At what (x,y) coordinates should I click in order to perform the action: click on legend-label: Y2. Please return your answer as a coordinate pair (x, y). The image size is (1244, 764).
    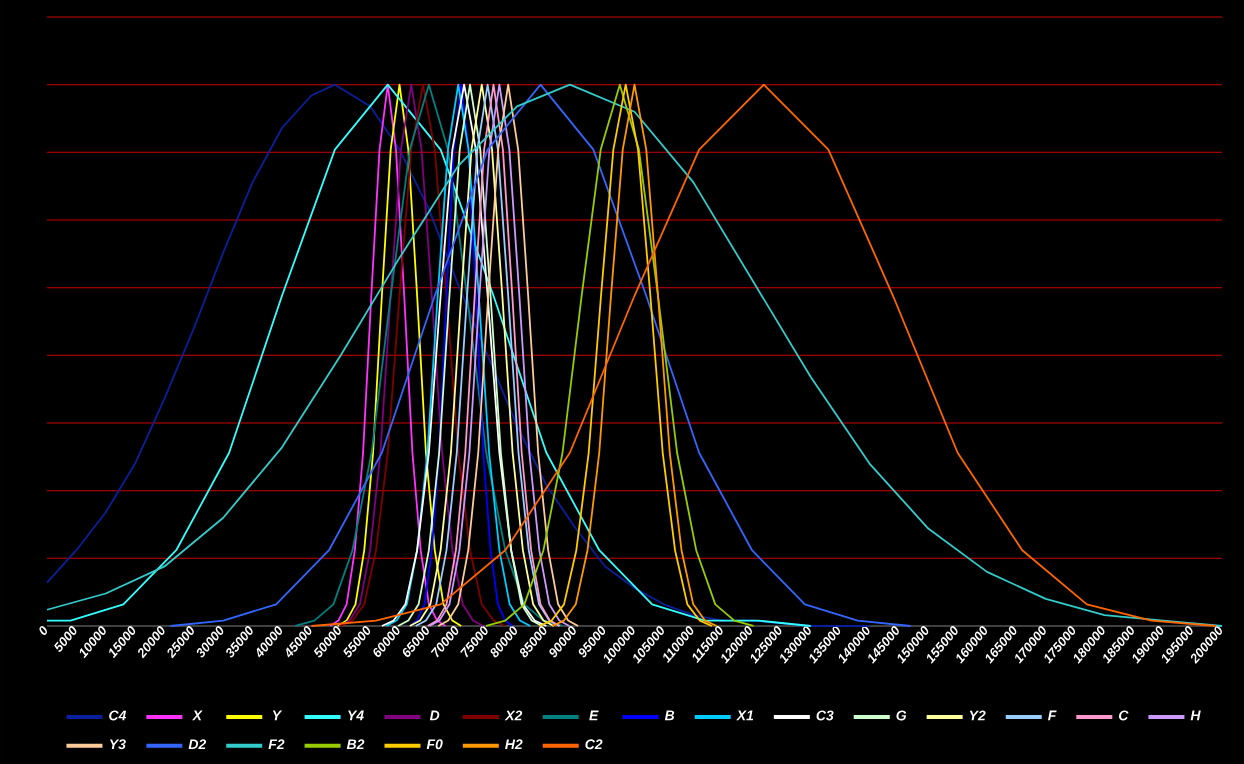
    Looking at the image, I should click on (977, 715).